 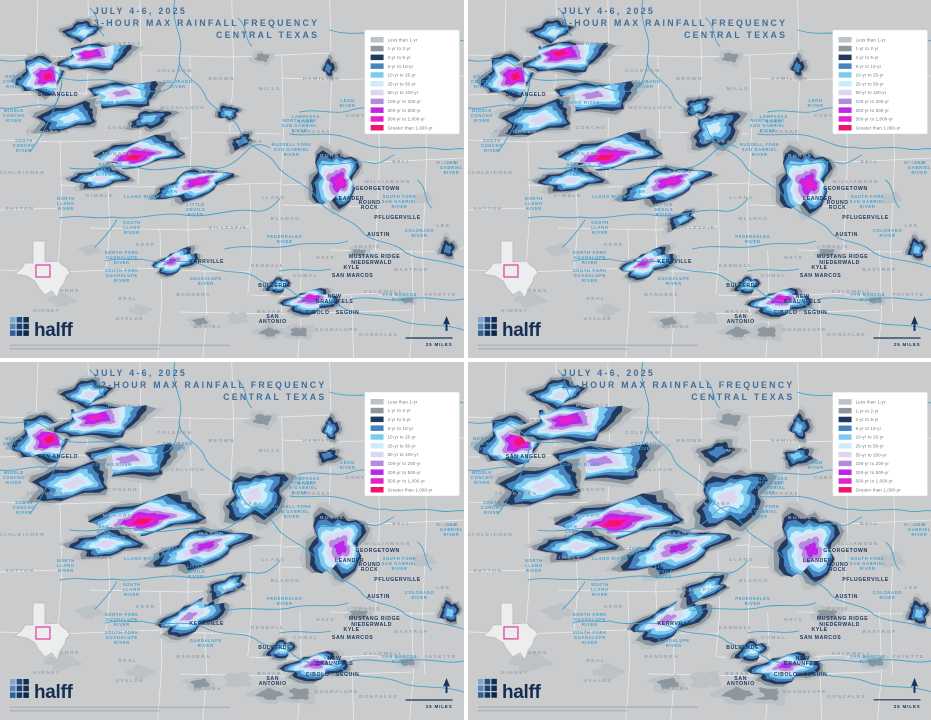 I want to click on svg-text: TRAVIS, so click(x=835, y=247).